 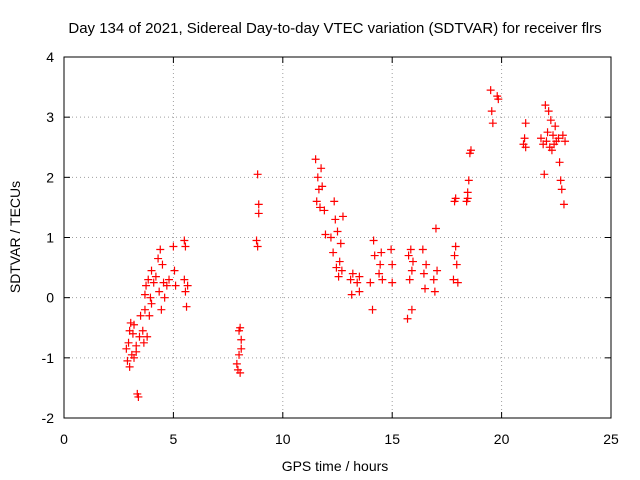 I want to click on y-tick-label: -1, so click(x=48, y=358).